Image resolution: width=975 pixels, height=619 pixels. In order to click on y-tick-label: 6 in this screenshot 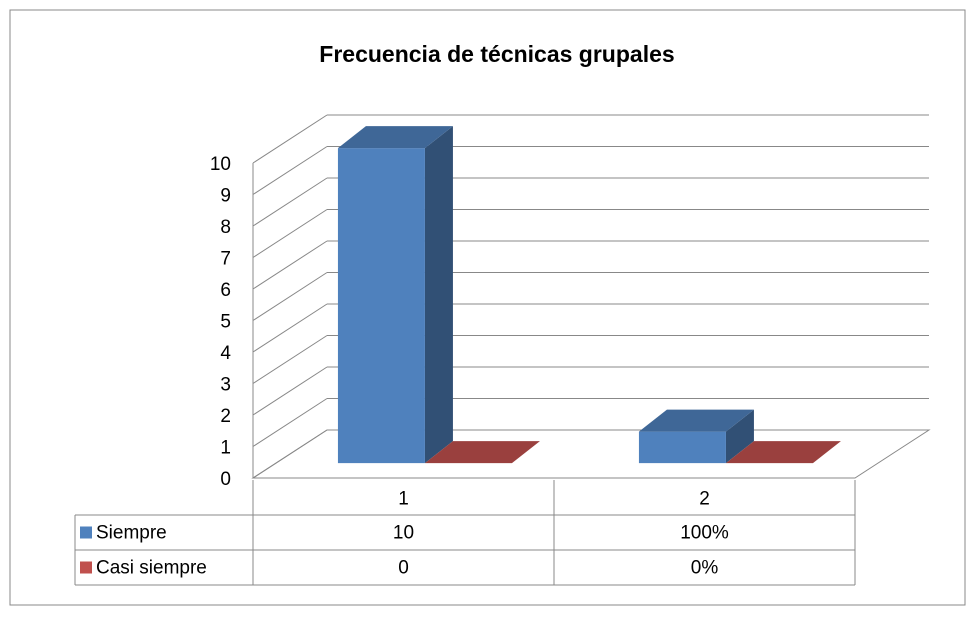, I will do `click(225, 290)`.